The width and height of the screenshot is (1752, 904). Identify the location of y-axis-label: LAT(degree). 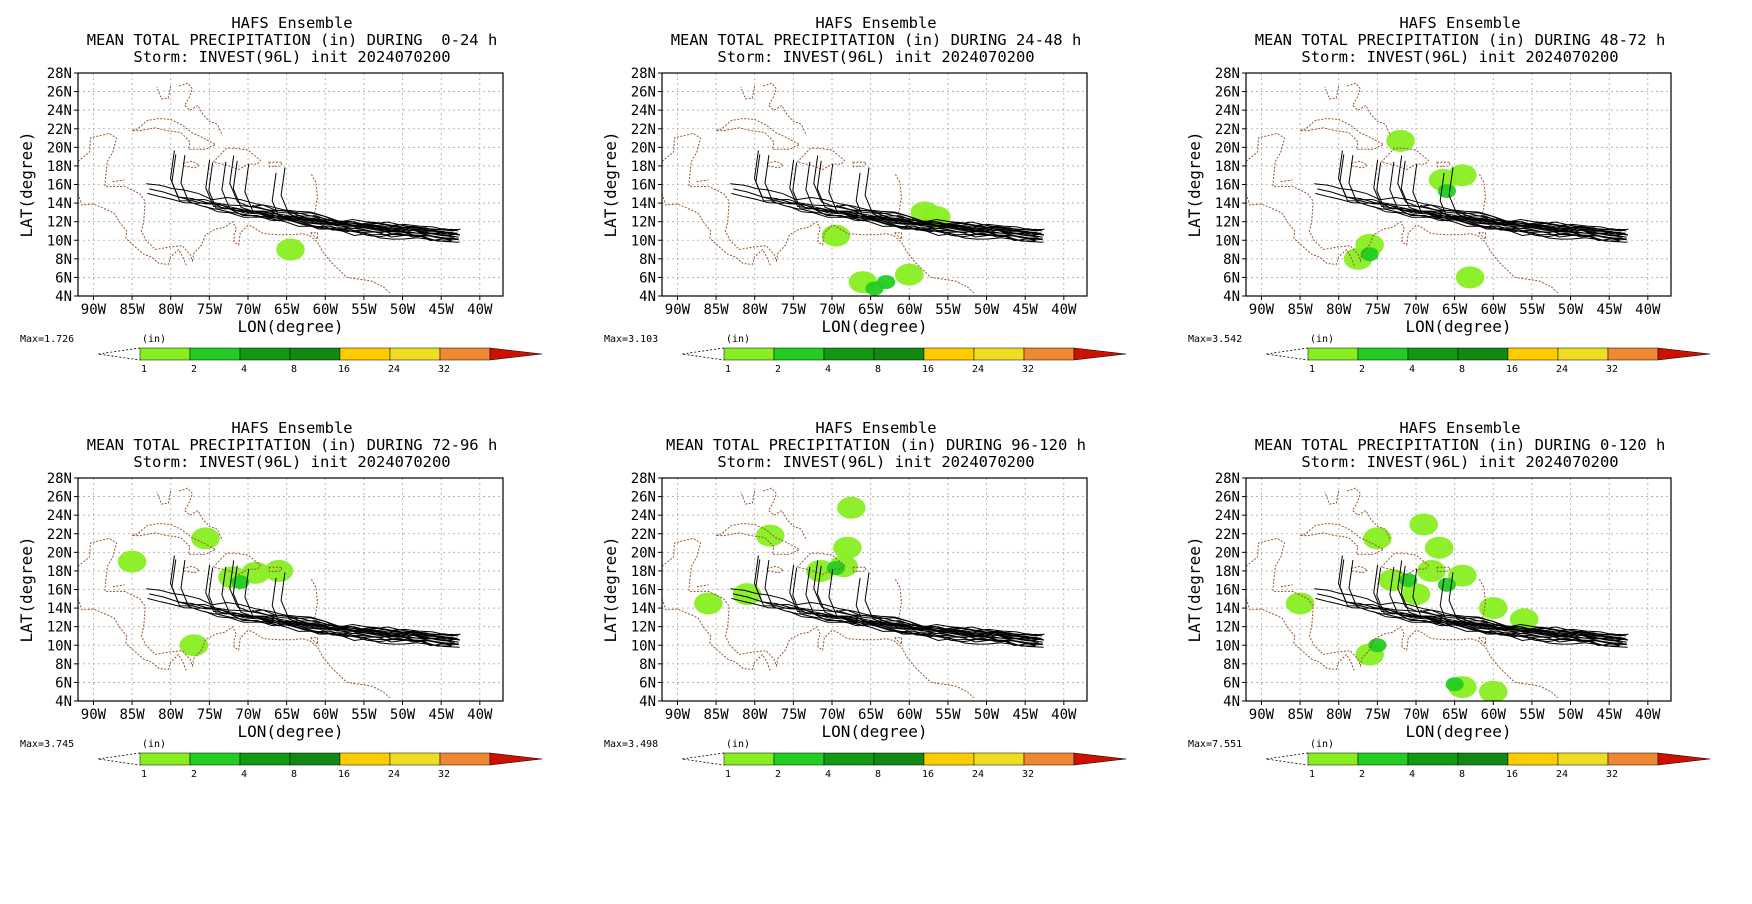
(610, 590).